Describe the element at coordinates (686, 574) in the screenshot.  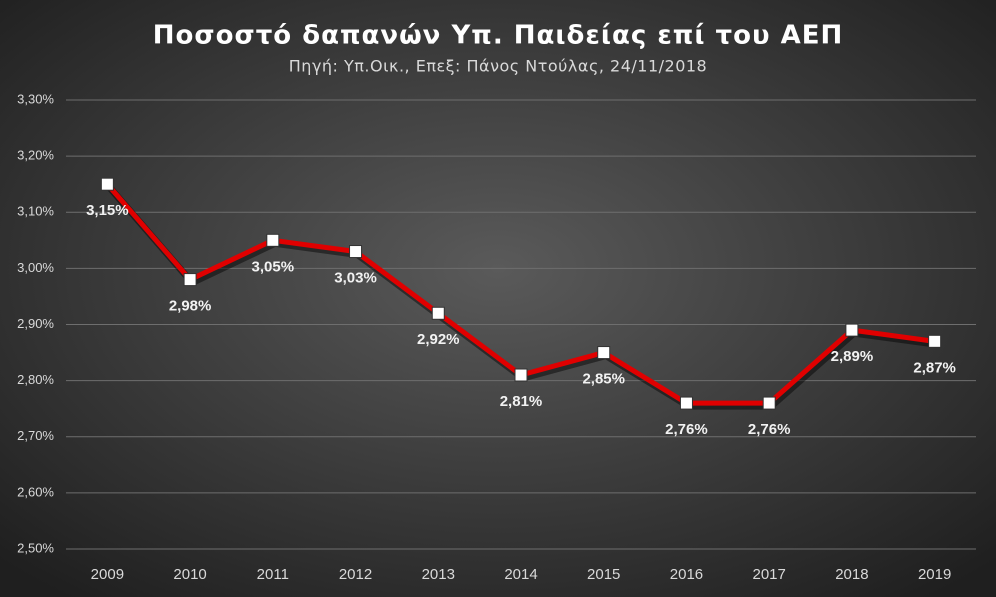
I see `x-tick-label: 2016` at that location.